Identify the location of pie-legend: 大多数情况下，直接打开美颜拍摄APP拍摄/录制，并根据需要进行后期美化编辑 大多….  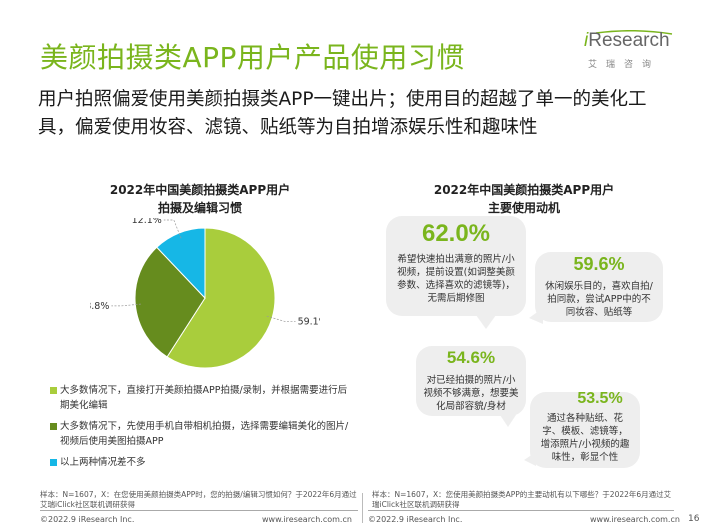
(200, 429).